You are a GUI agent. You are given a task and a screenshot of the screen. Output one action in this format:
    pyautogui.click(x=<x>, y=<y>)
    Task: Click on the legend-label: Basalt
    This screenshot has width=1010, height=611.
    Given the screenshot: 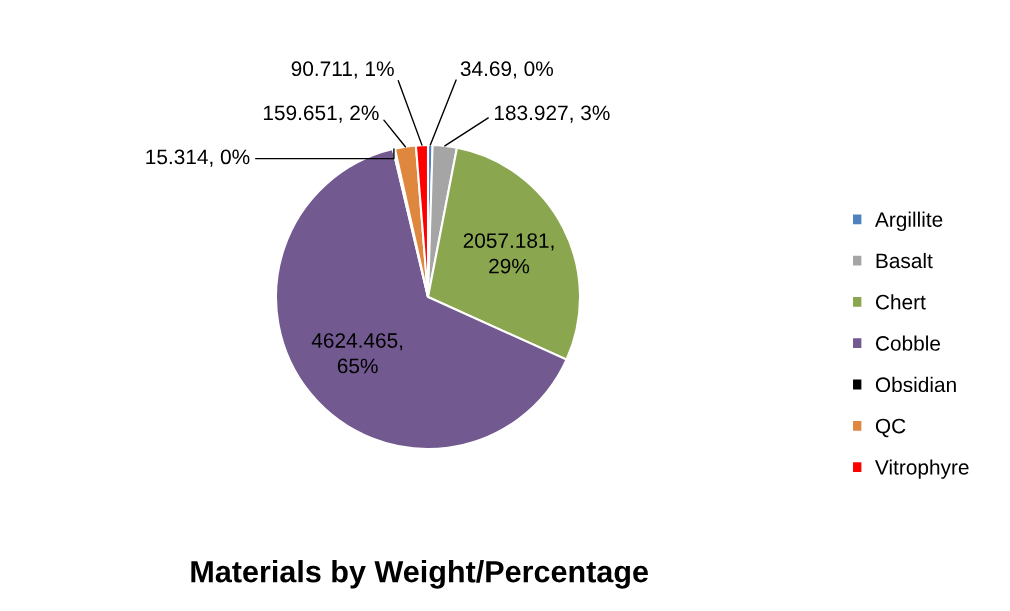 What is the action you would take?
    pyautogui.click(x=904, y=260)
    